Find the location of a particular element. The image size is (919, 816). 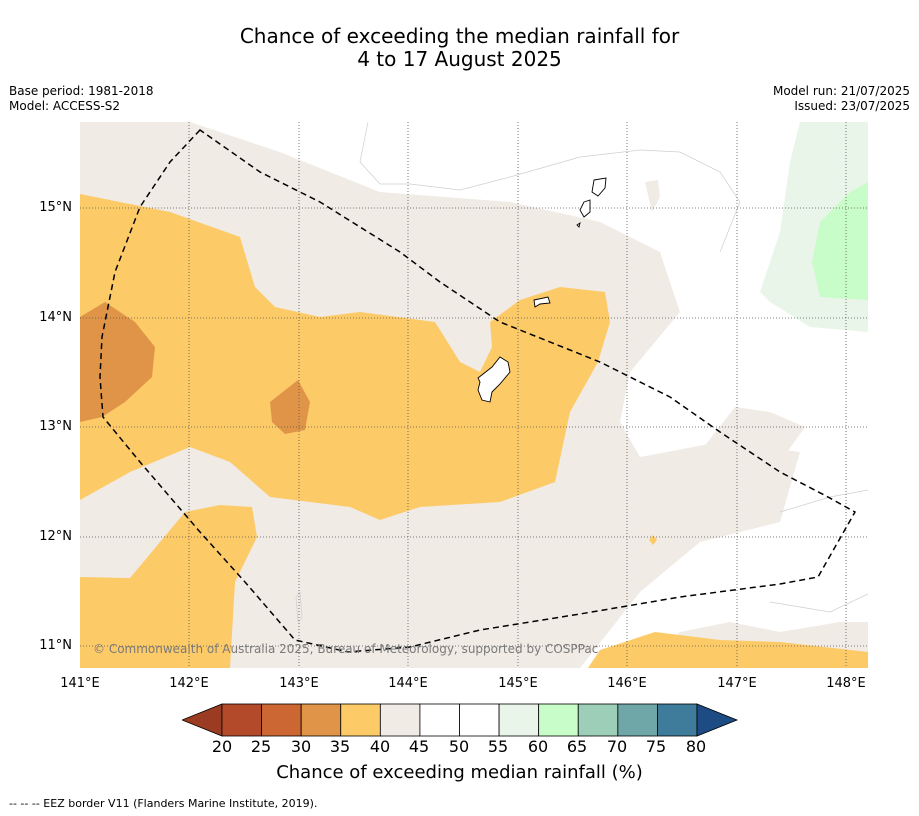

island-tiny is located at coordinates (578, 224).